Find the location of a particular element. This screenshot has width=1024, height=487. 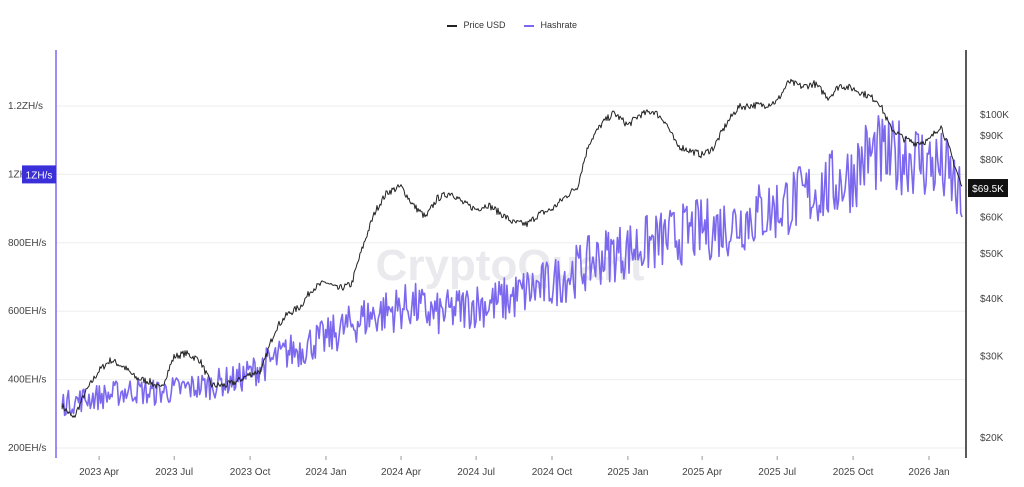

left-axis-highlight-label: 1ZH/s is located at coordinates (39, 175).